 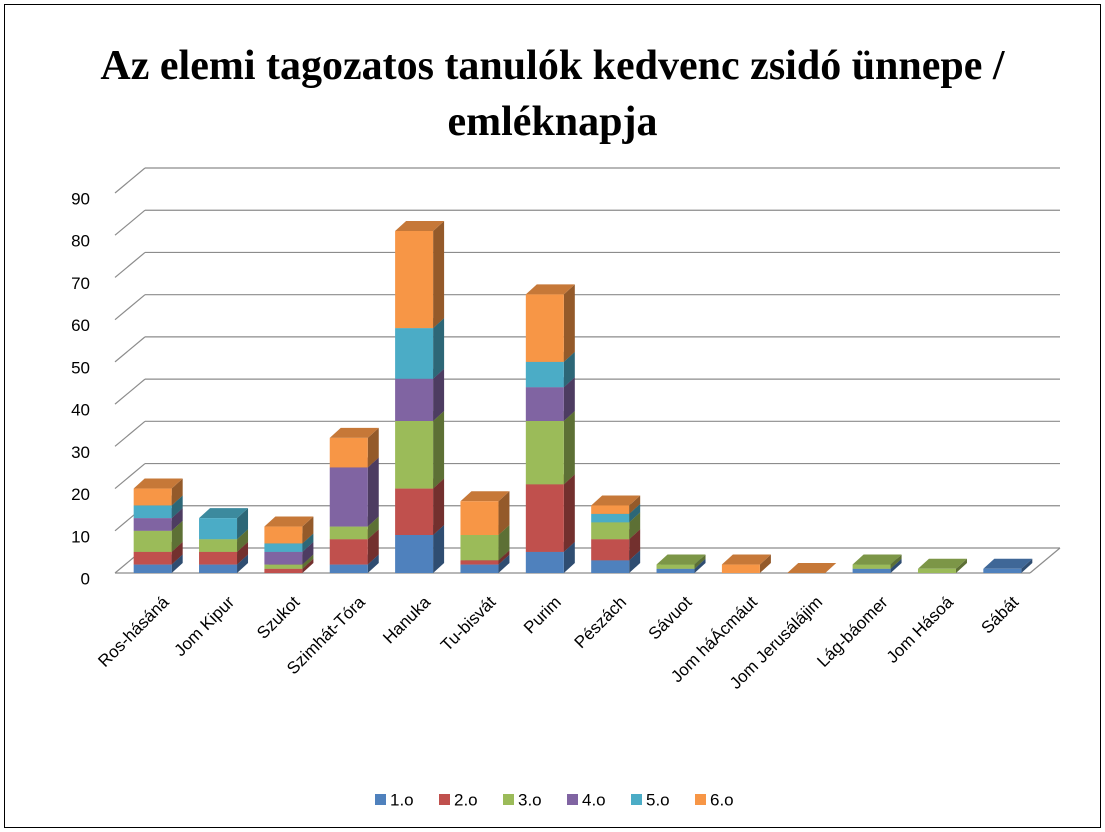 I want to click on floor-right, so click(x=1045, y=560).